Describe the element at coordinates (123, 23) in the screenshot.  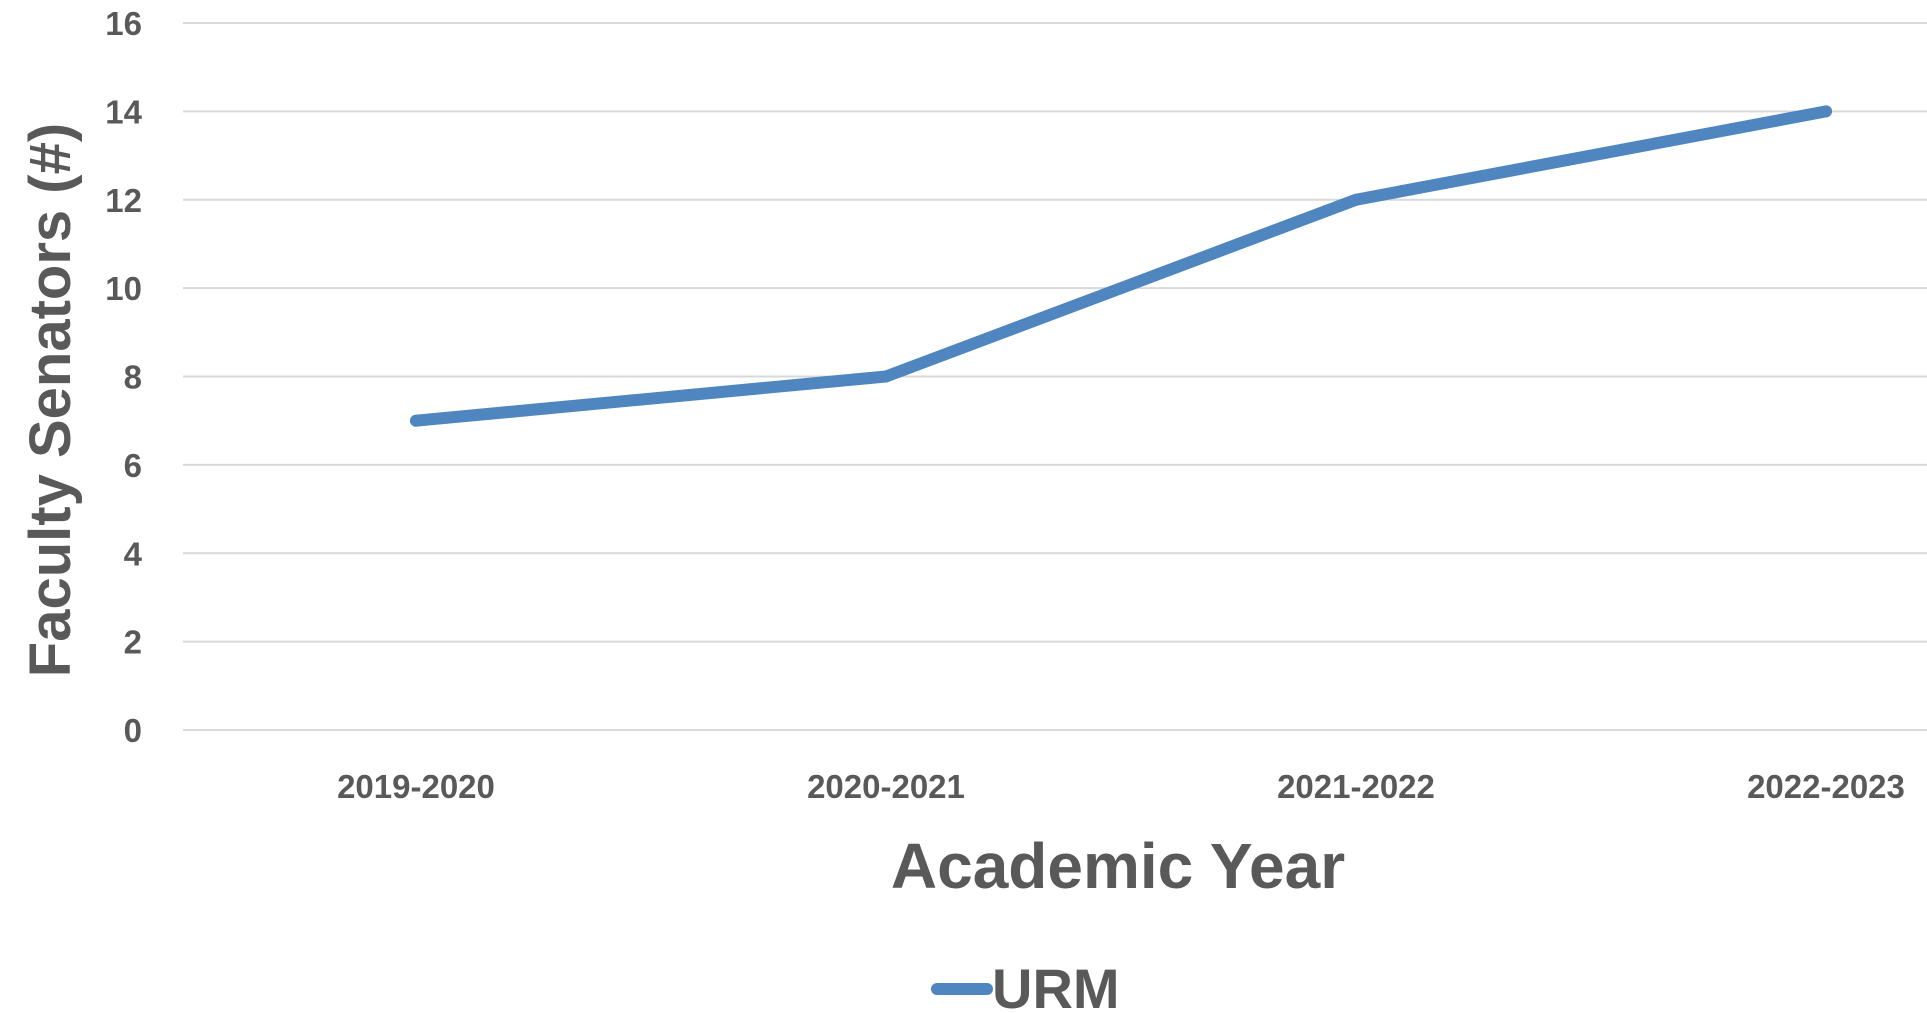
I see `y-tick-label: 16` at that location.